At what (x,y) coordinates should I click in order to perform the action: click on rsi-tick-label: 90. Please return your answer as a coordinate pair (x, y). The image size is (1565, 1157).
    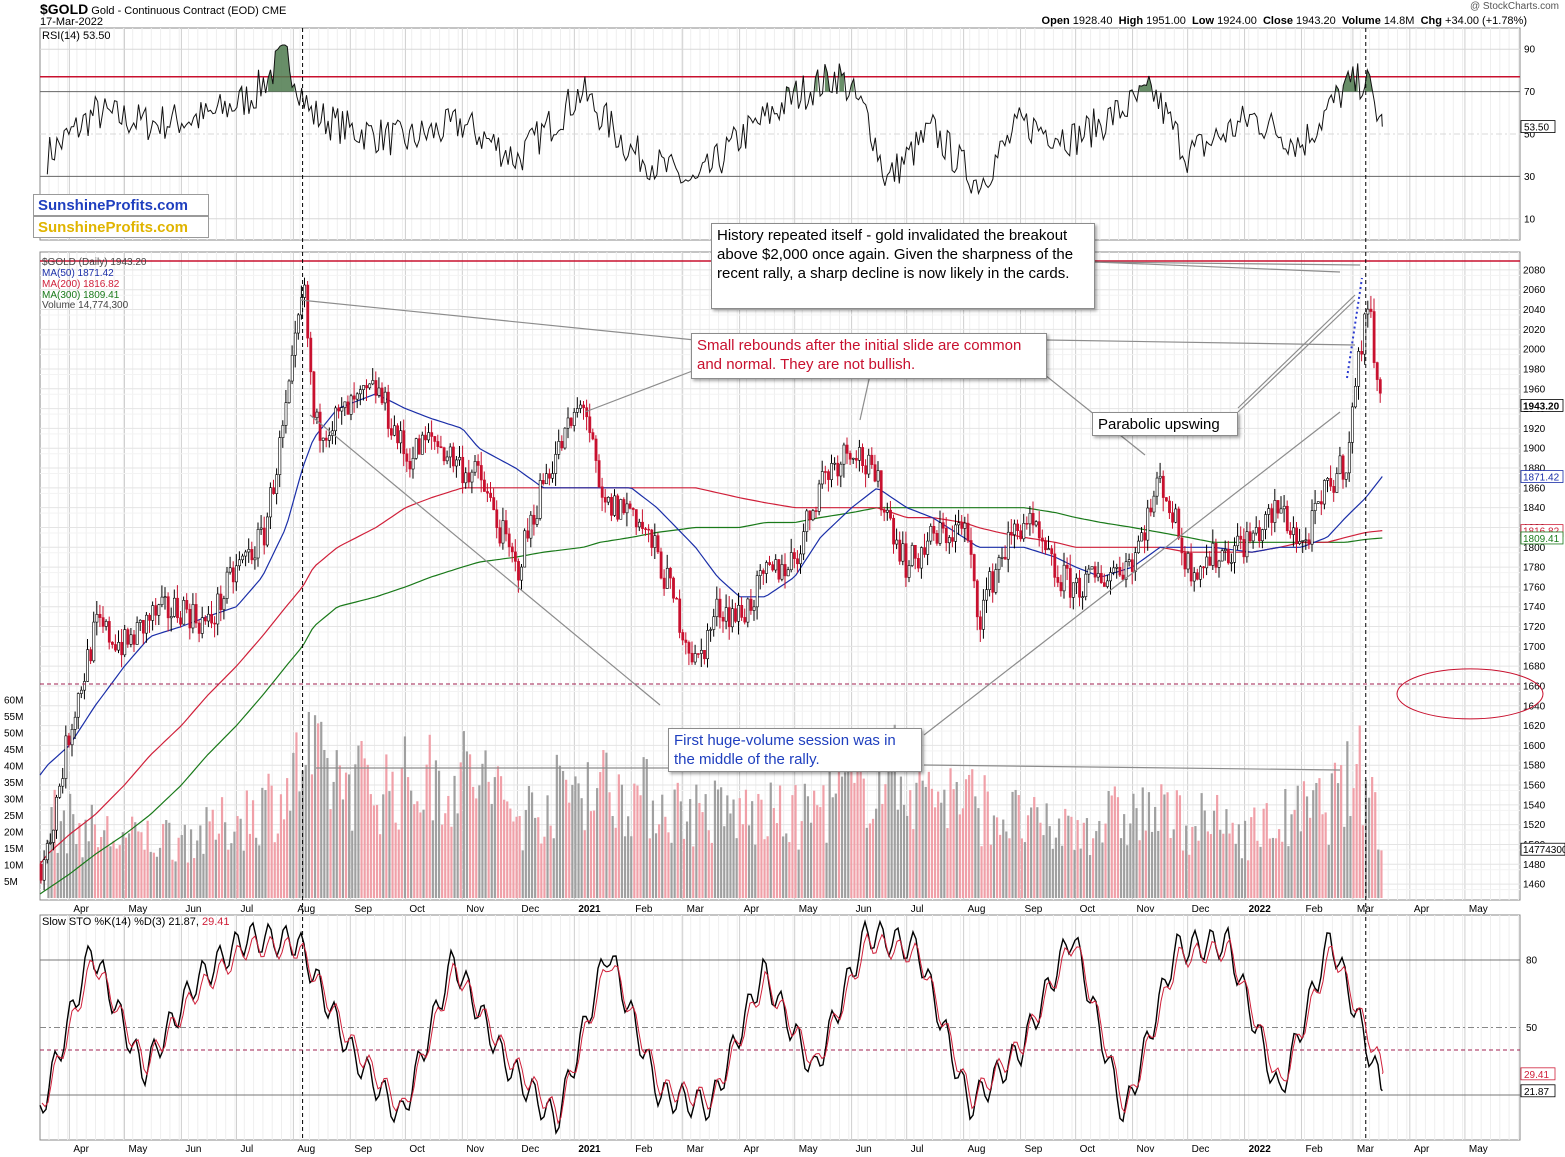
    Looking at the image, I should click on (1530, 50).